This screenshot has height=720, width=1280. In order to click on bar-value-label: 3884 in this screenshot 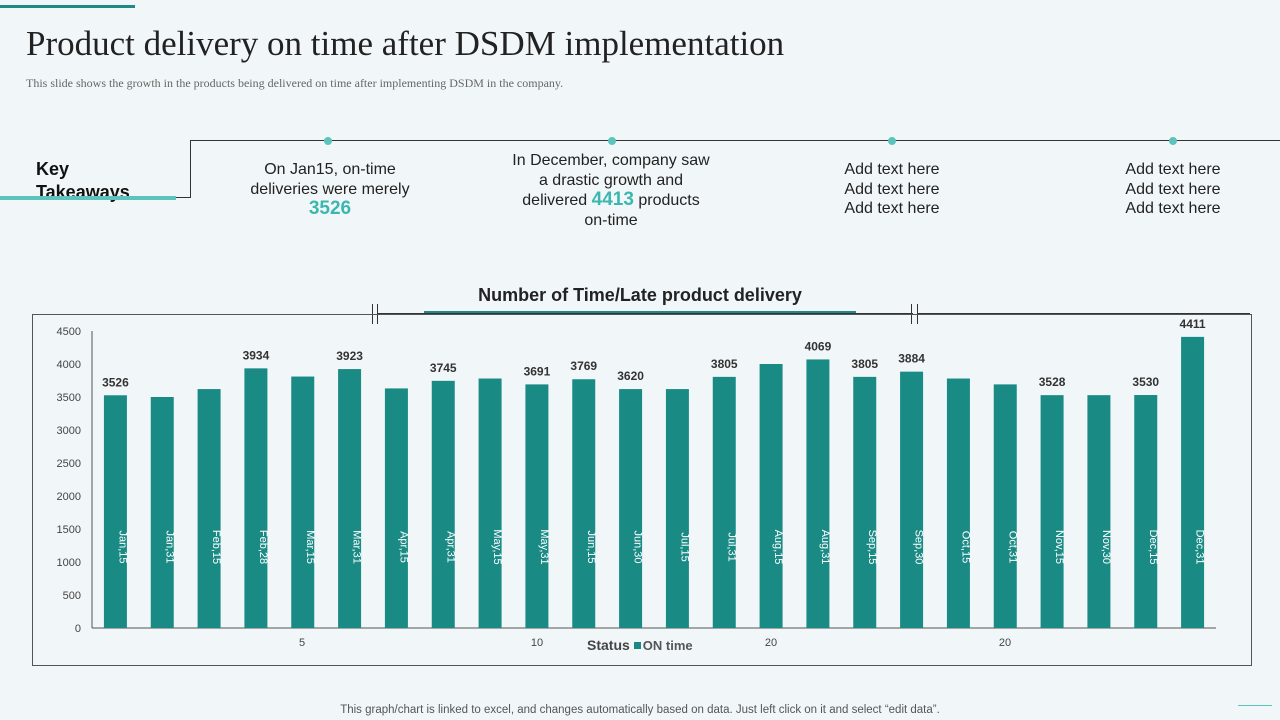, I will do `click(911, 359)`.